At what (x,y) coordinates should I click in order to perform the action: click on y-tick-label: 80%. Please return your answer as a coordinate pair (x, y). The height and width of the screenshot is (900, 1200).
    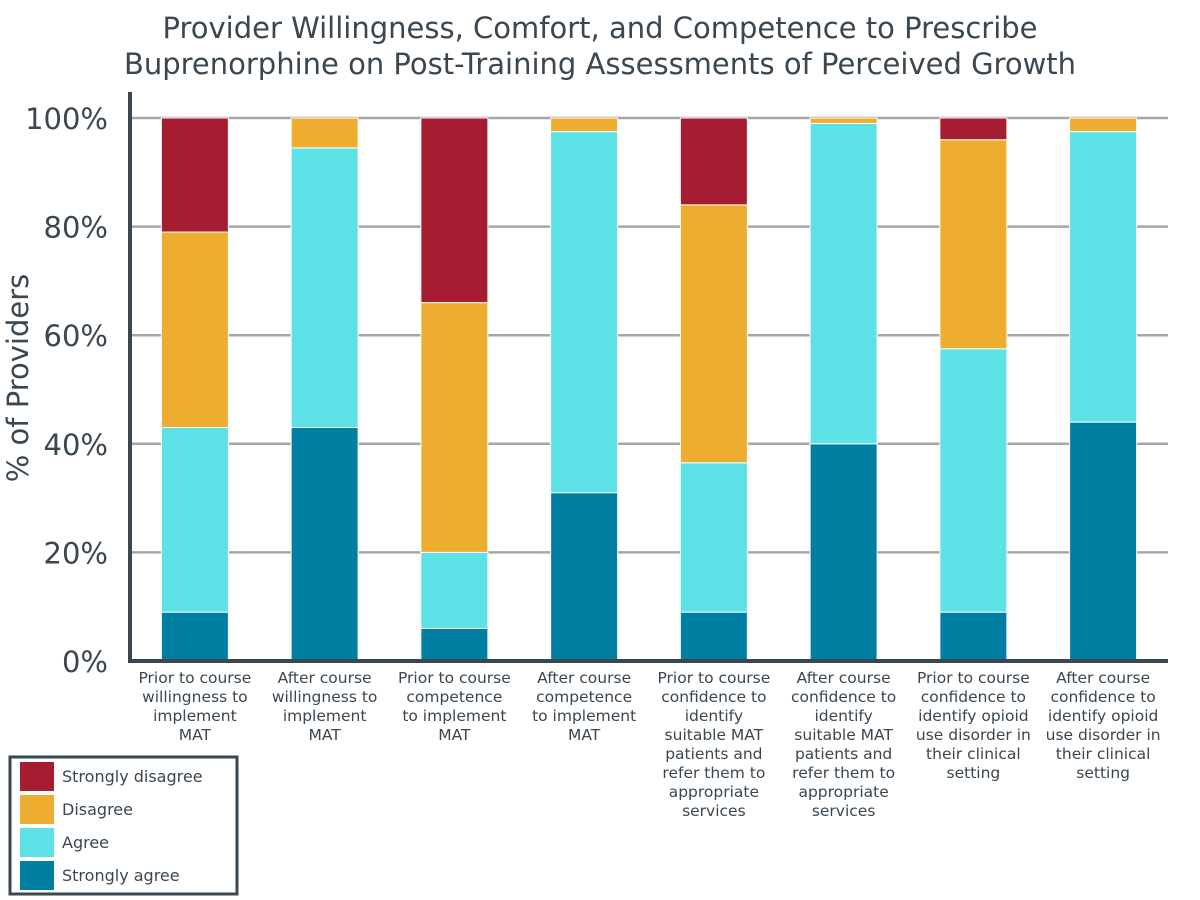
    Looking at the image, I should click on (76, 228).